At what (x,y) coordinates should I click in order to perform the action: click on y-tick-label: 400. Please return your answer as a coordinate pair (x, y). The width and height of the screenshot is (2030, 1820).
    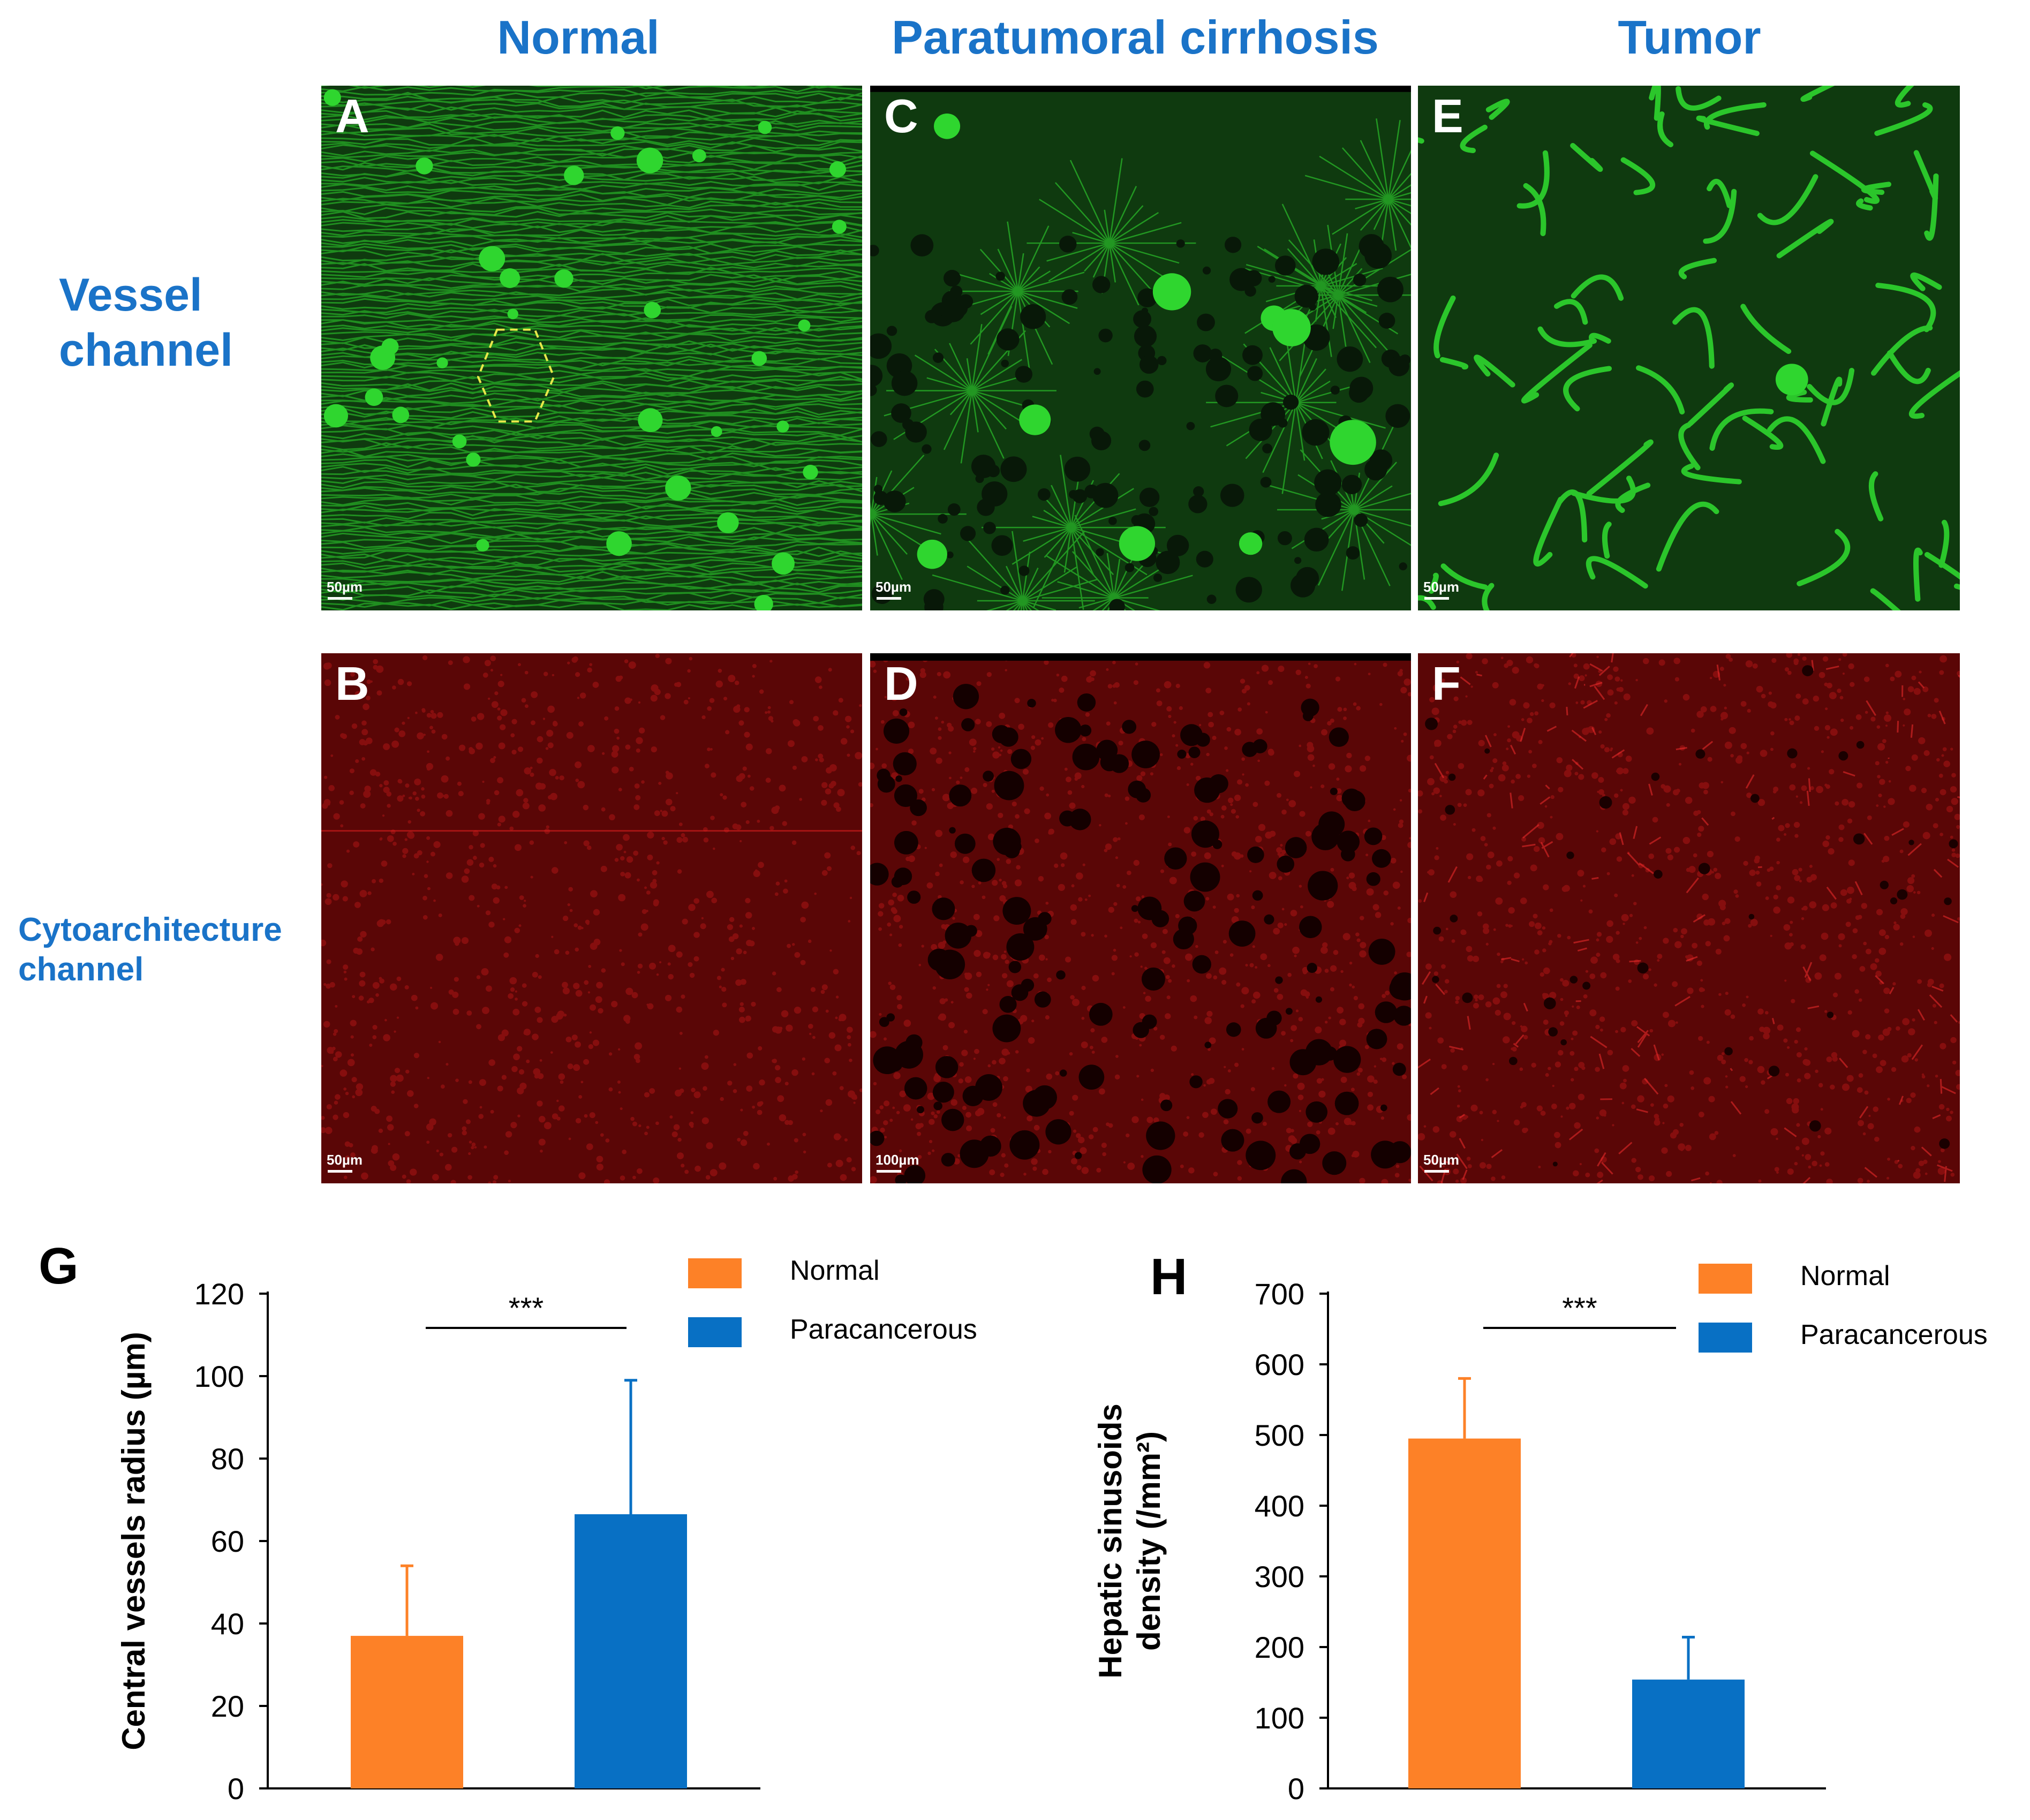
    Looking at the image, I should click on (1279, 1506).